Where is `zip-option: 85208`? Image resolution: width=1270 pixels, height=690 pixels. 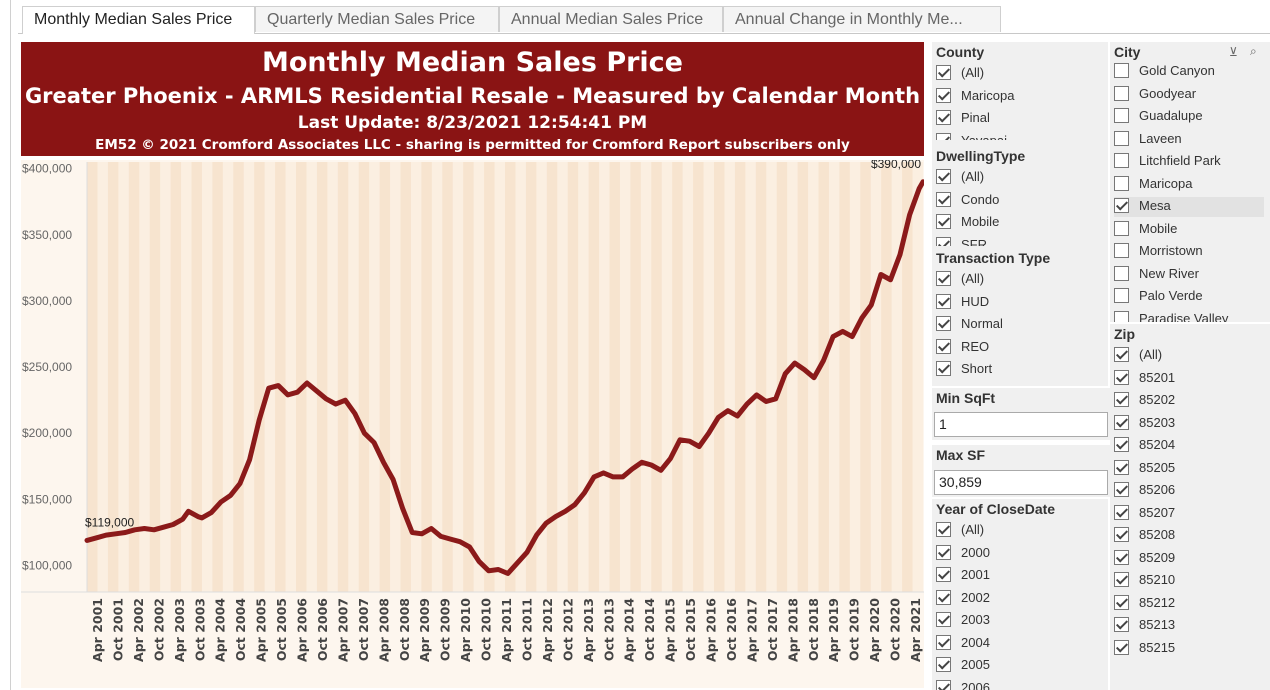
zip-option: 85208 is located at coordinates (1192, 536).